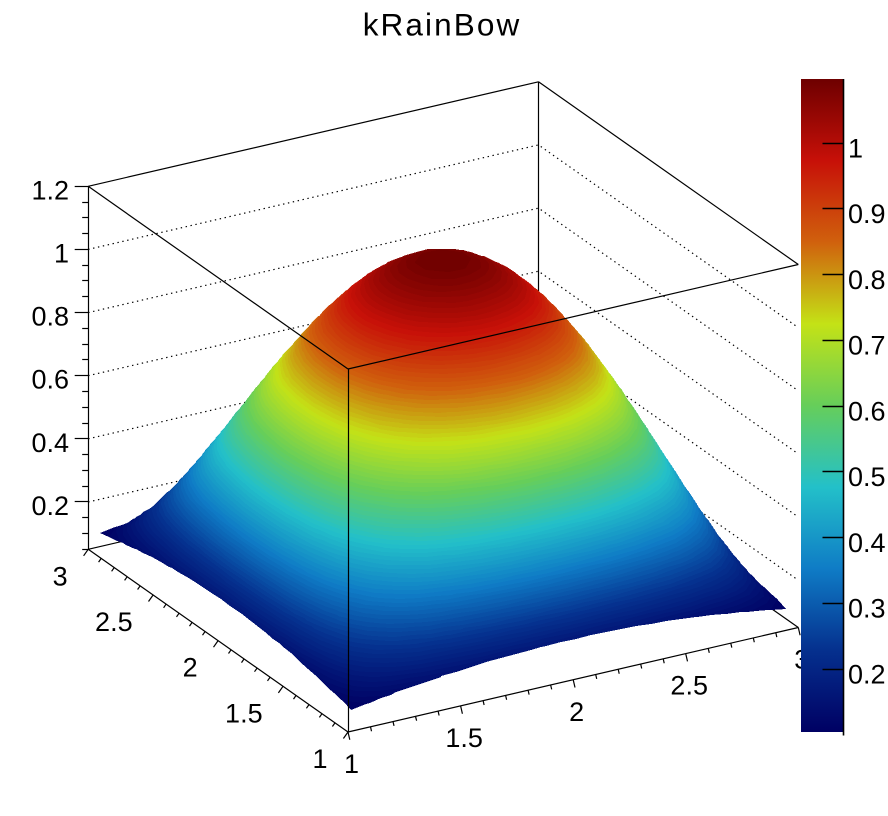 The height and width of the screenshot is (816, 888). I want to click on svg-text: 0.7, so click(867, 346).